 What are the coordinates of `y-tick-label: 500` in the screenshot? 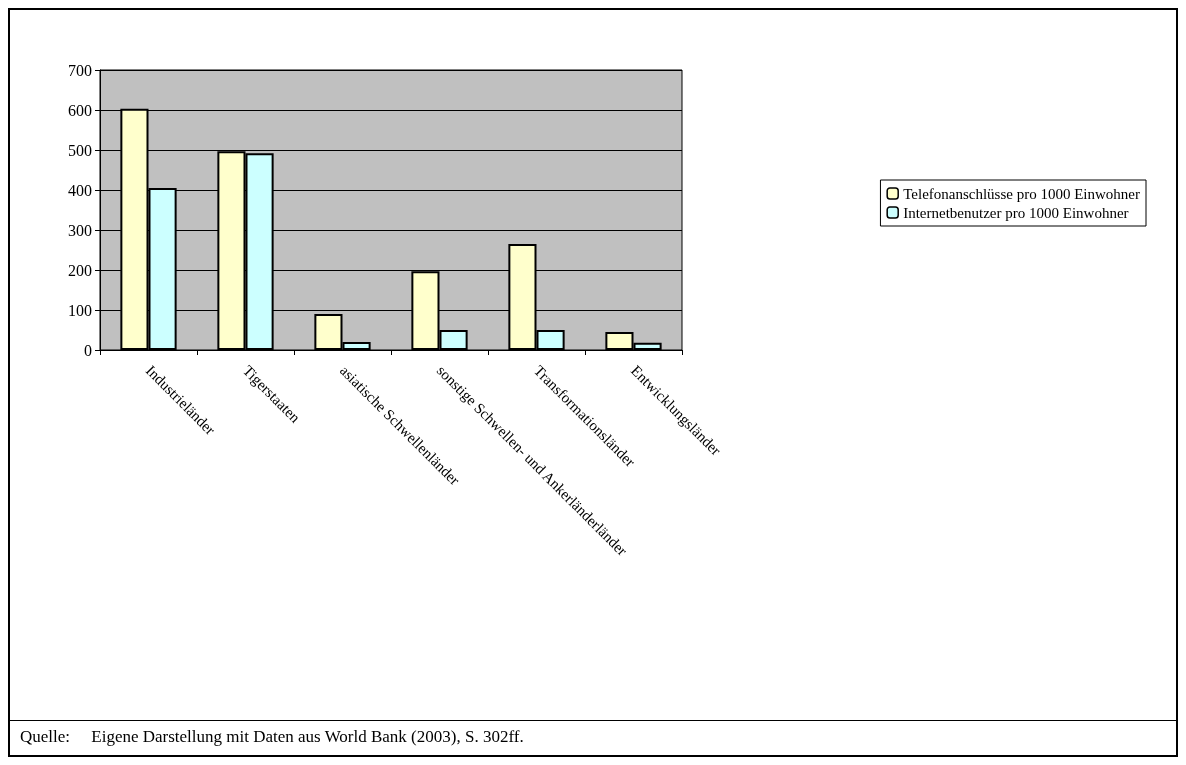 It's located at (80, 150).